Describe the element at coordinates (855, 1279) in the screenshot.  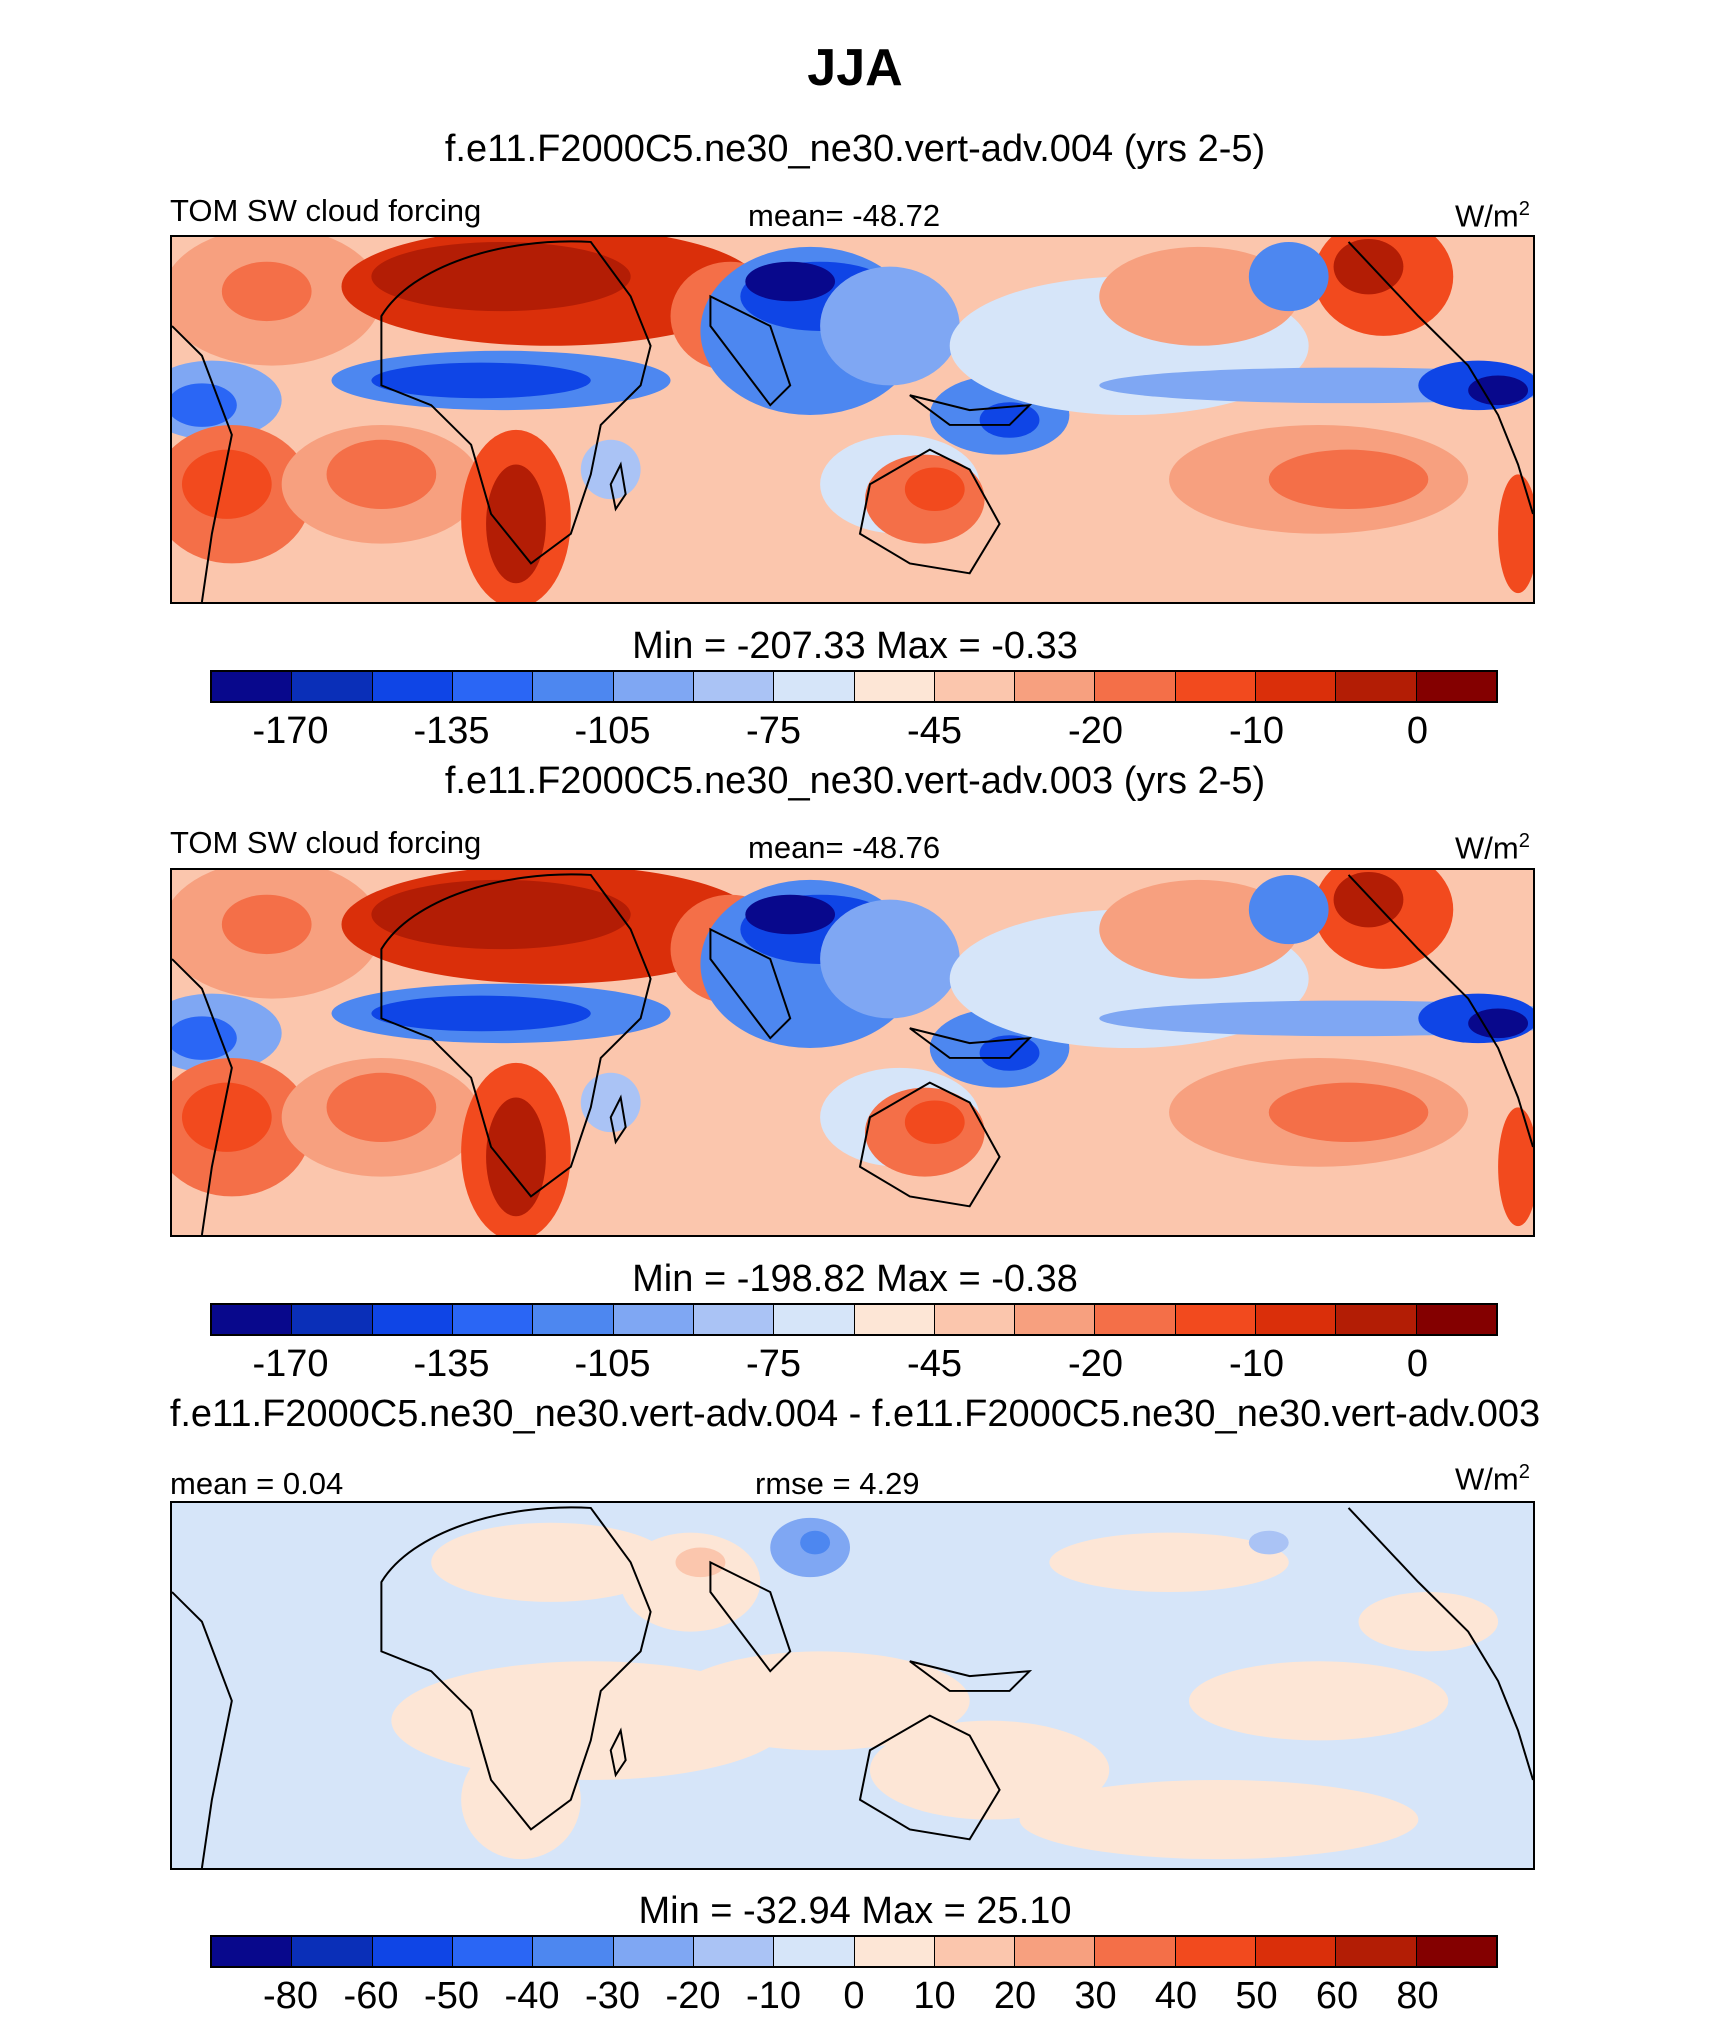
I see `panel2-minmax: Min = -198.82 Max = -0.38` at that location.